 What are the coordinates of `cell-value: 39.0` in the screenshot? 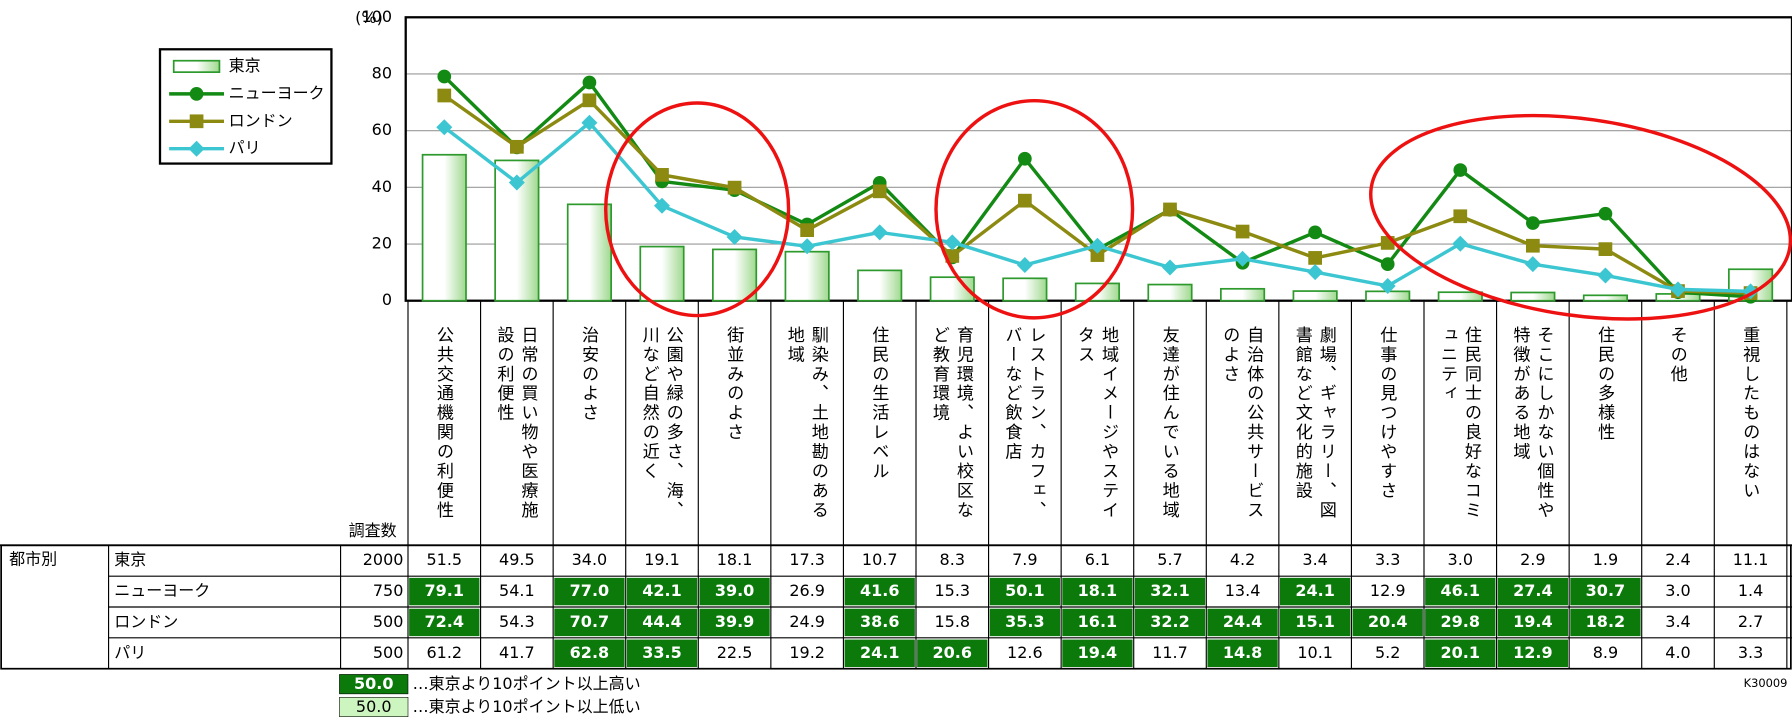 It's located at (734, 590).